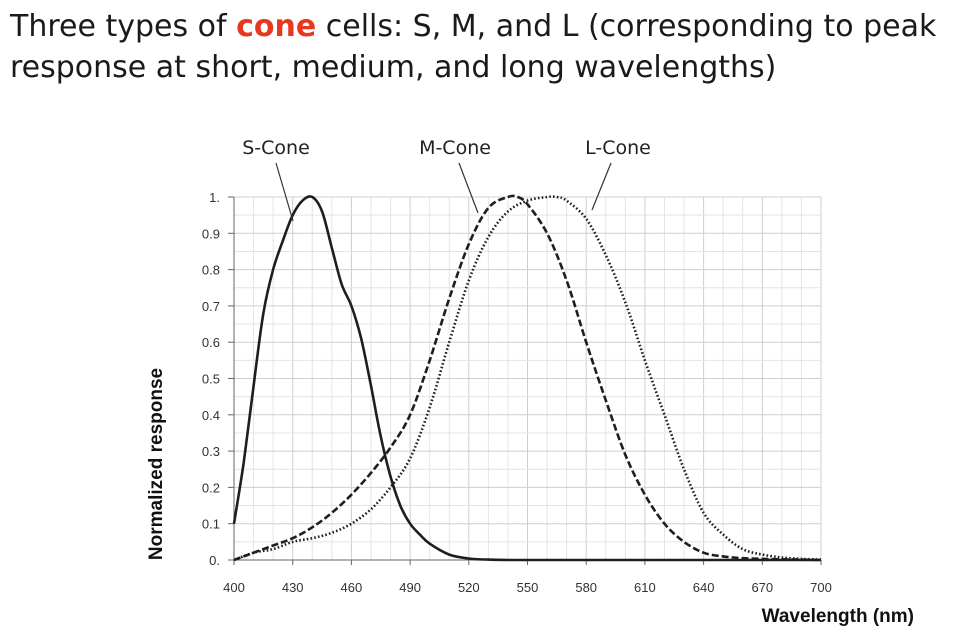 This screenshot has height=642, width=970. I want to click on x-tick-label: 610, so click(645, 587).